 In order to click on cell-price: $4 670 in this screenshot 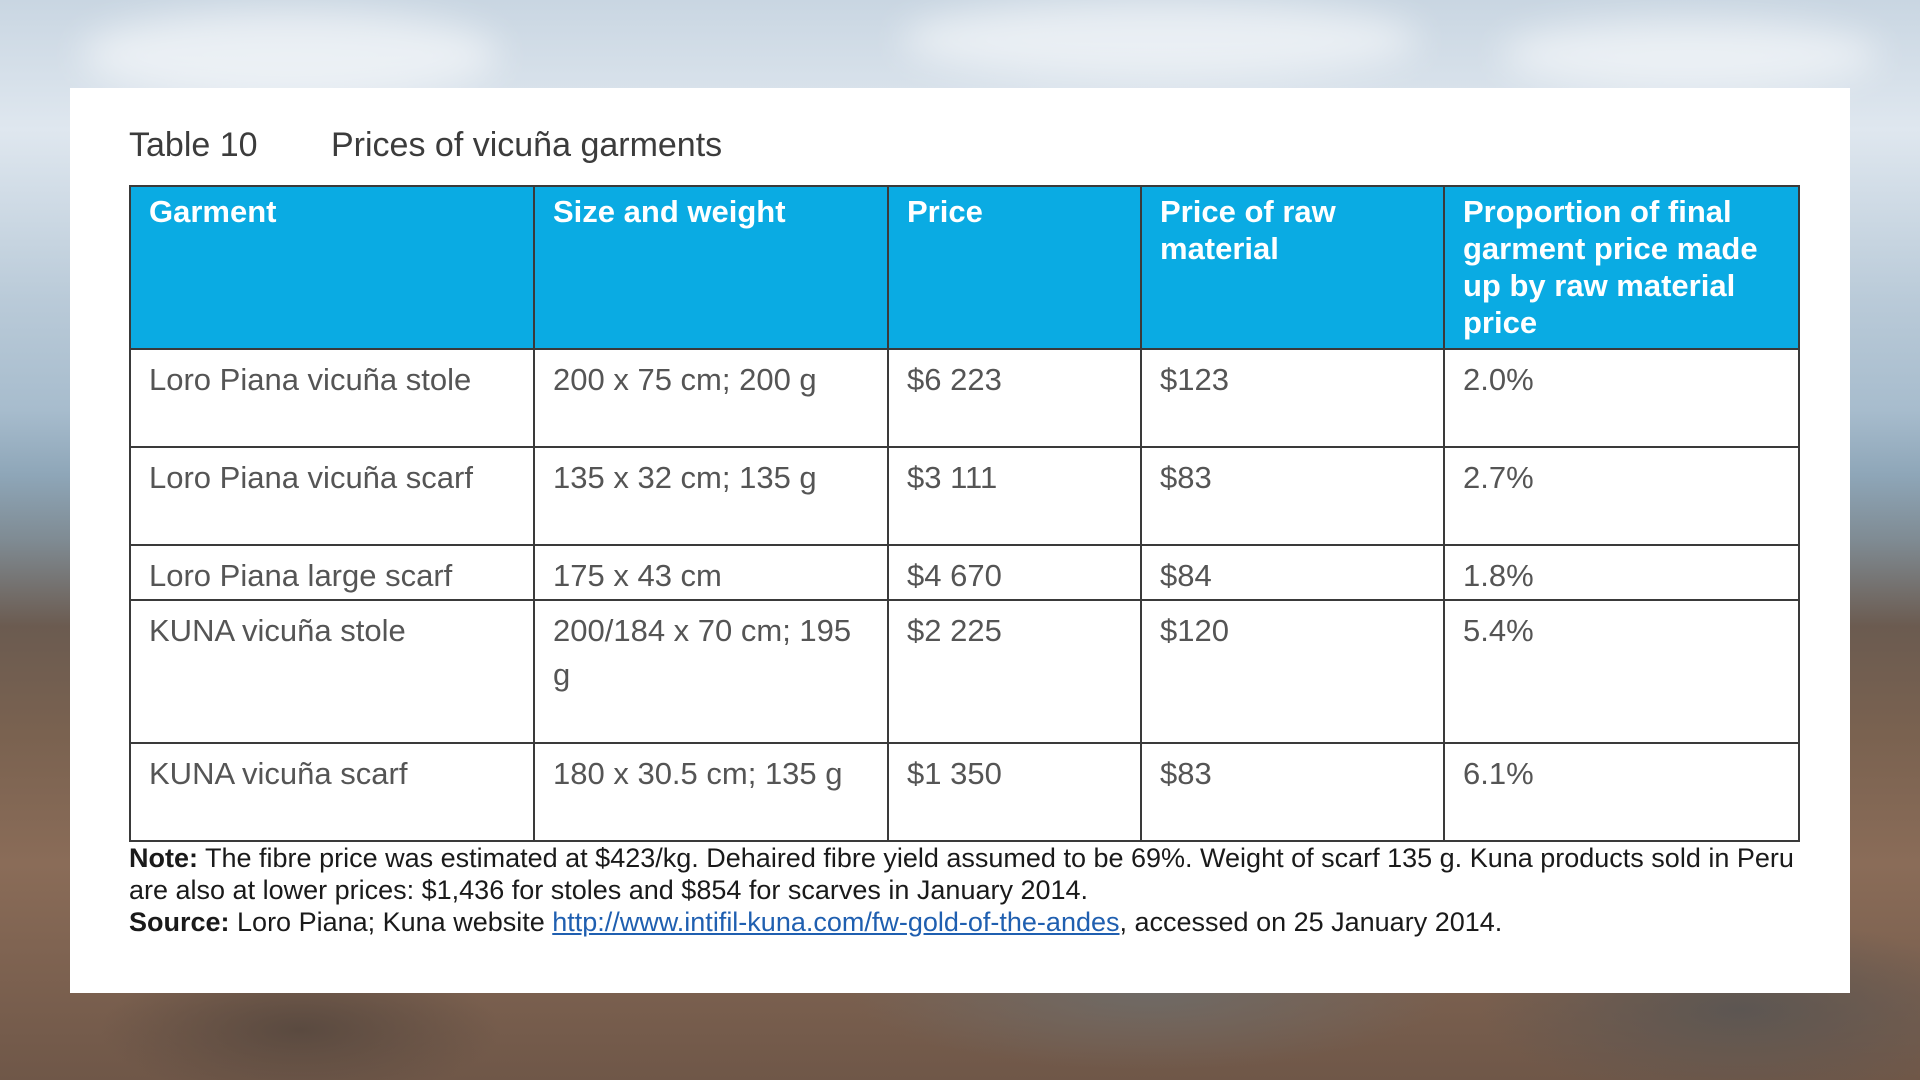, I will do `click(1014, 572)`.